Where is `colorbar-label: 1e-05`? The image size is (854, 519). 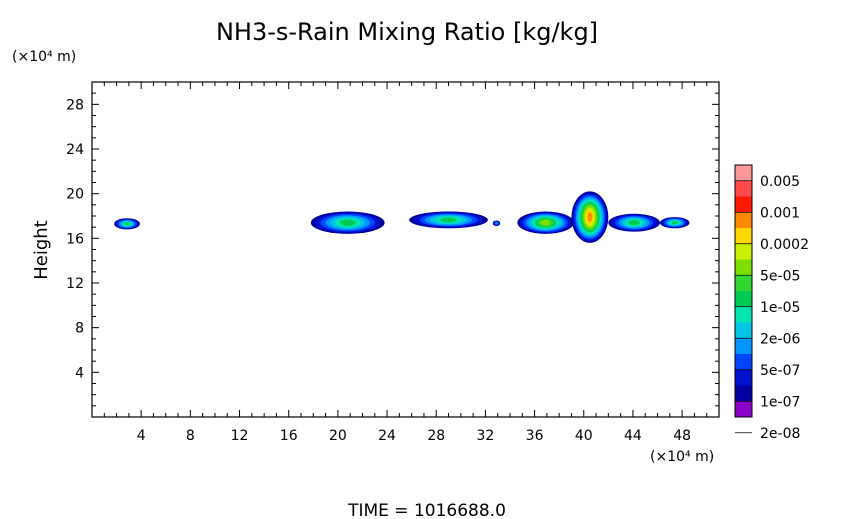 colorbar-label: 1e-05 is located at coordinates (780, 308).